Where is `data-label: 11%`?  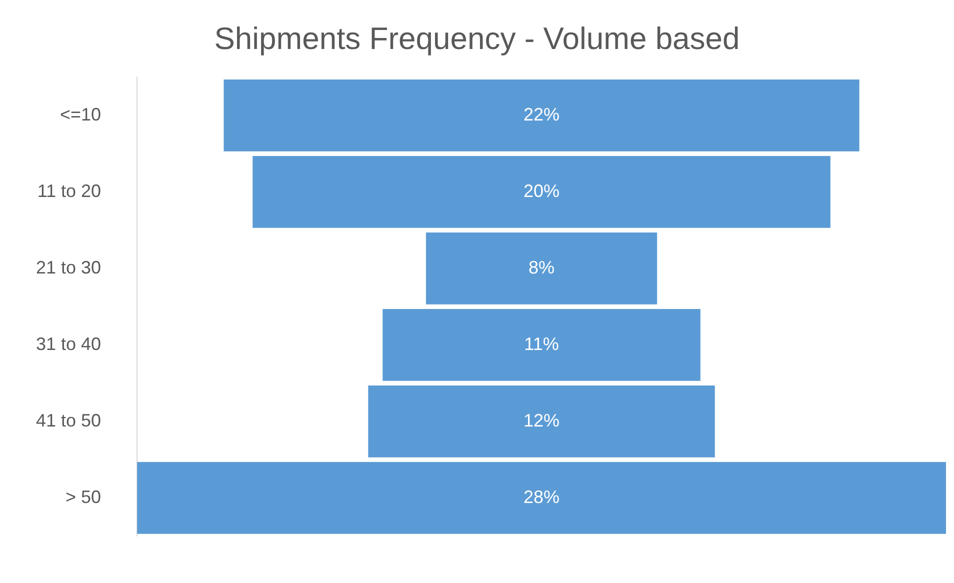 data-label: 11% is located at coordinates (541, 344).